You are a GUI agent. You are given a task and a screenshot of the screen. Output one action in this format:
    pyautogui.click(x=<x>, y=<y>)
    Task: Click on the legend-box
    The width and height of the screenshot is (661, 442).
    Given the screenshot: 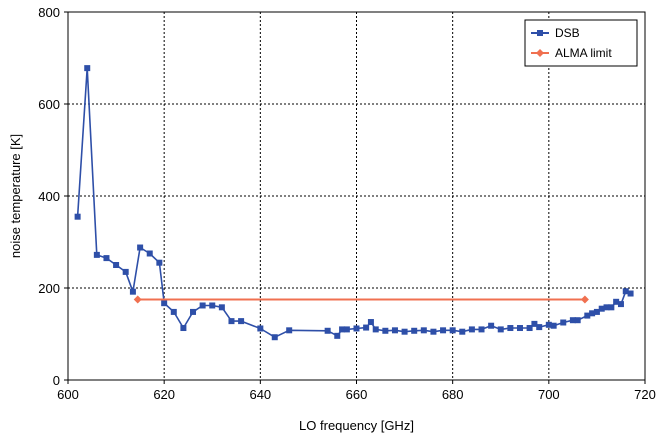 What is the action you would take?
    pyautogui.click(x=581, y=43)
    